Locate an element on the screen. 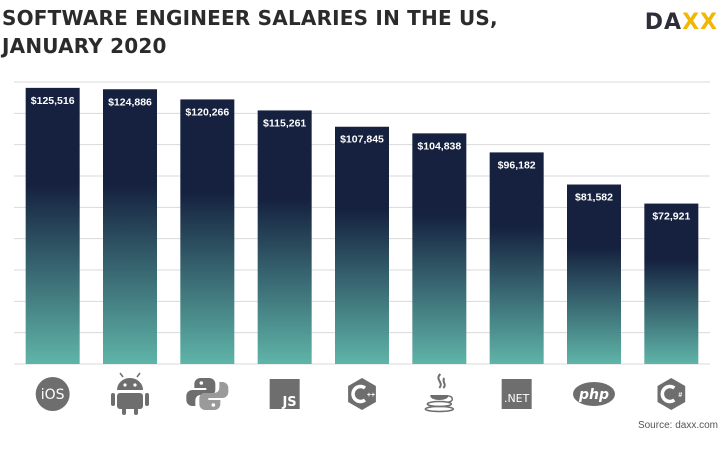  data-label: $125,516 is located at coordinates (53, 101).